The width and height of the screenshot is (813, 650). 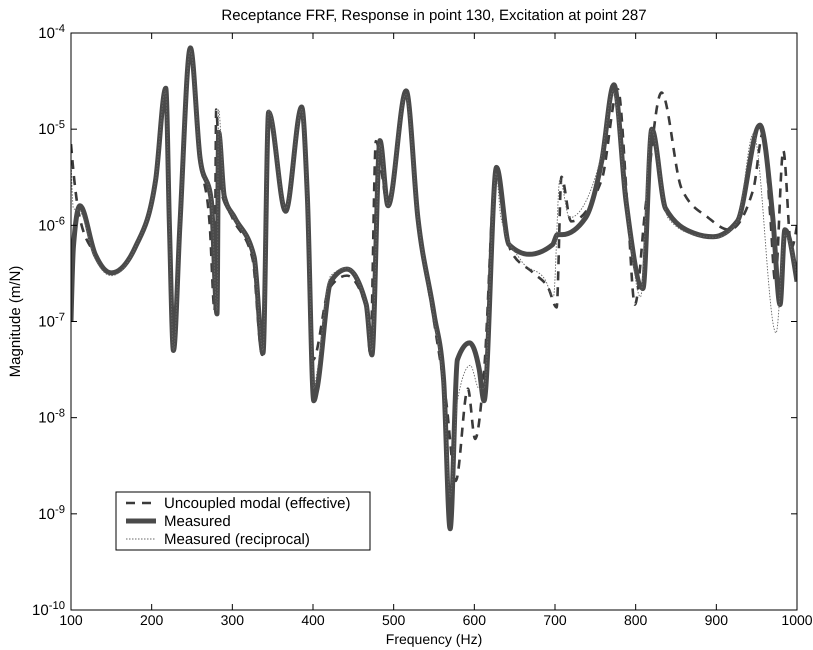 What do you see at coordinates (434, 639) in the screenshot?
I see `x-axis-title: Frequency (Hz)` at bounding box center [434, 639].